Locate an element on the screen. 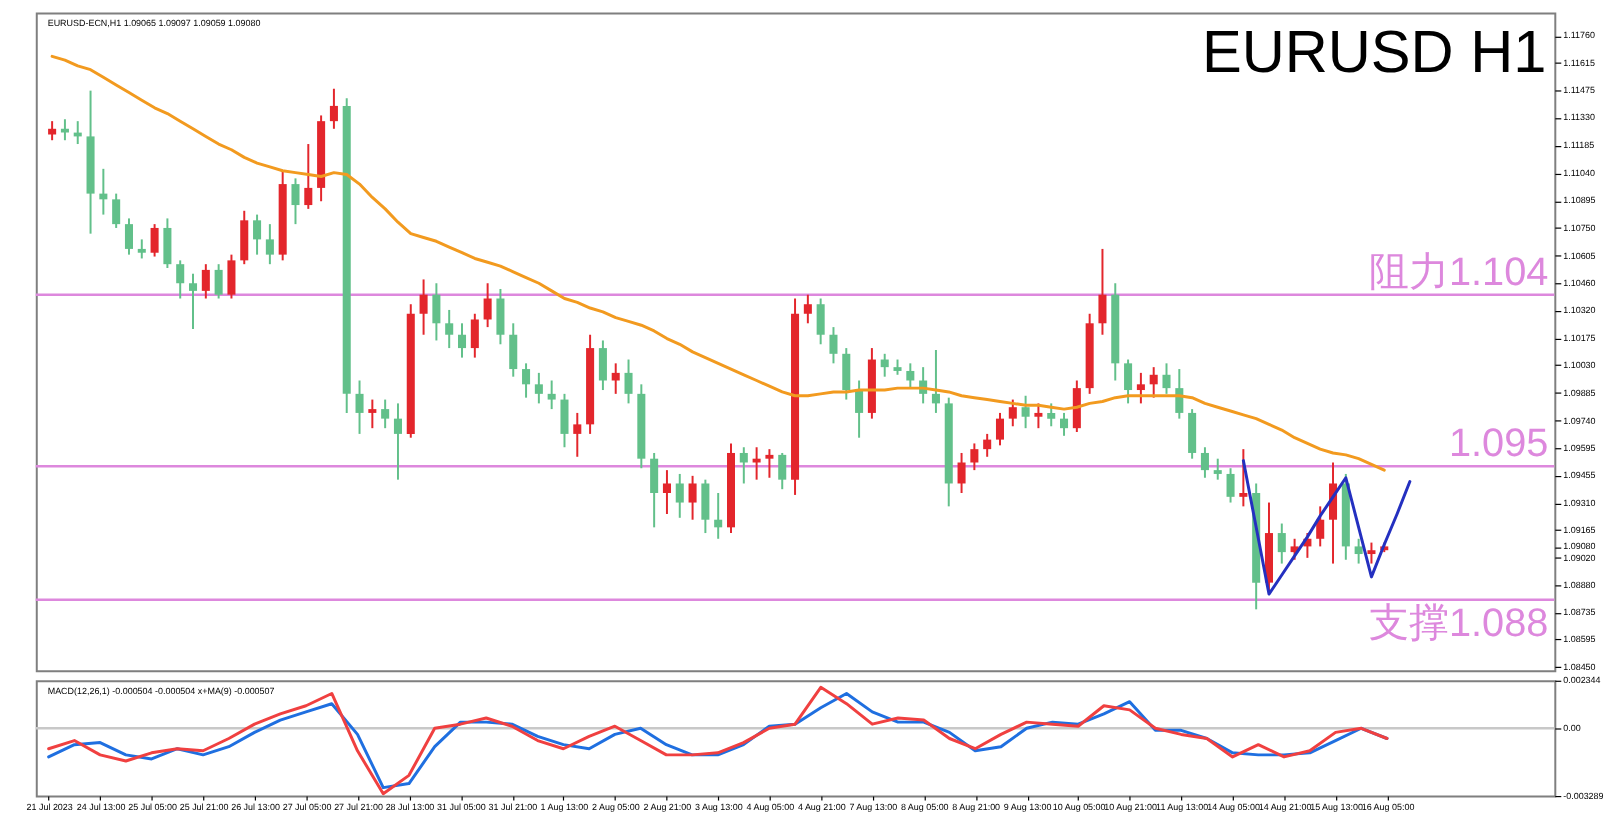 The width and height of the screenshot is (1604, 814). ref-line-label: 阻力1.104 is located at coordinates (1458, 272).